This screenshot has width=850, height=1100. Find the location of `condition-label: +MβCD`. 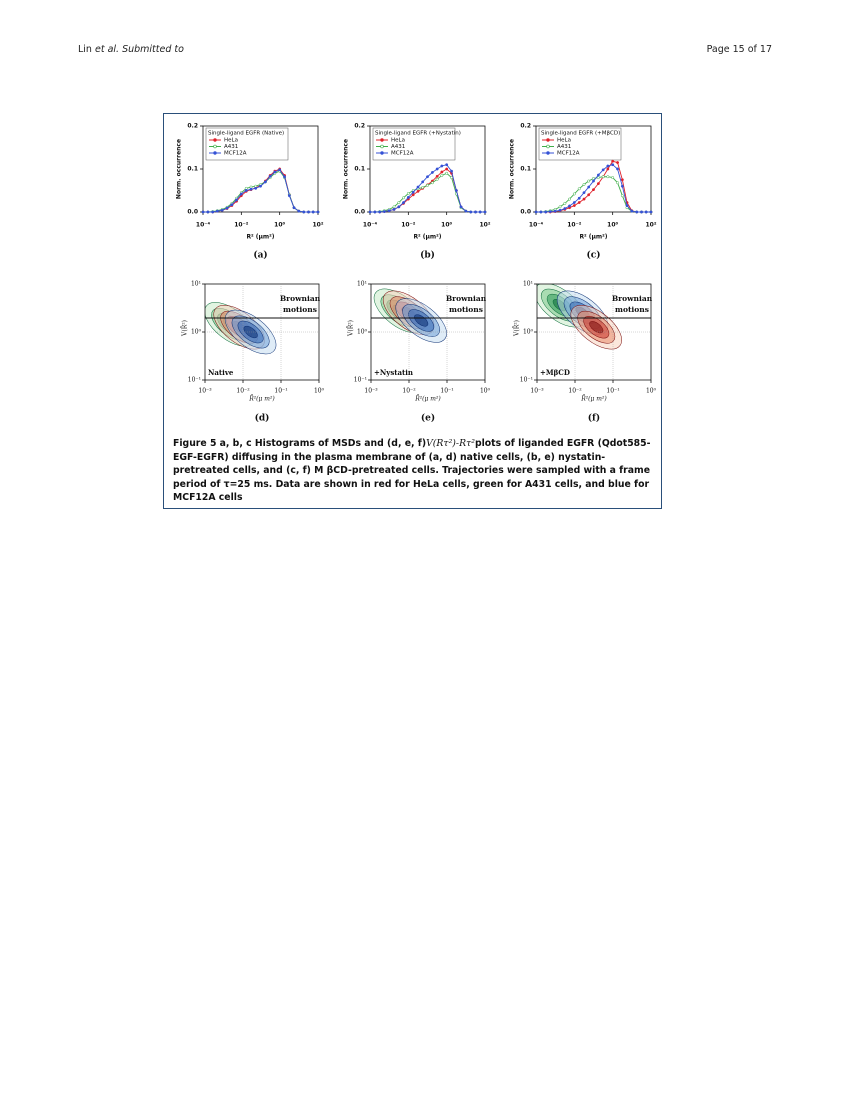

condition-label: +MβCD is located at coordinates (555, 372).